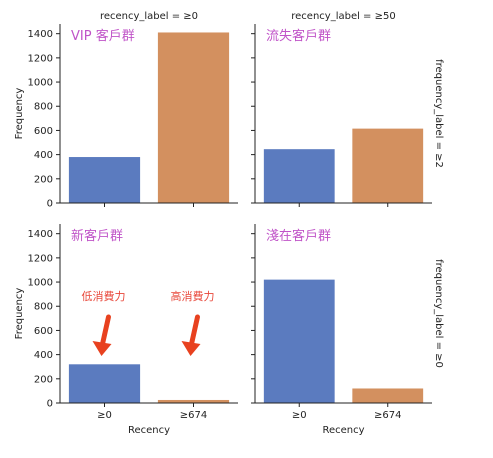 The width and height of the screenshot is (493, 458). I want to click on segment-annotation: 淺在客戶群, so click(298, 236).